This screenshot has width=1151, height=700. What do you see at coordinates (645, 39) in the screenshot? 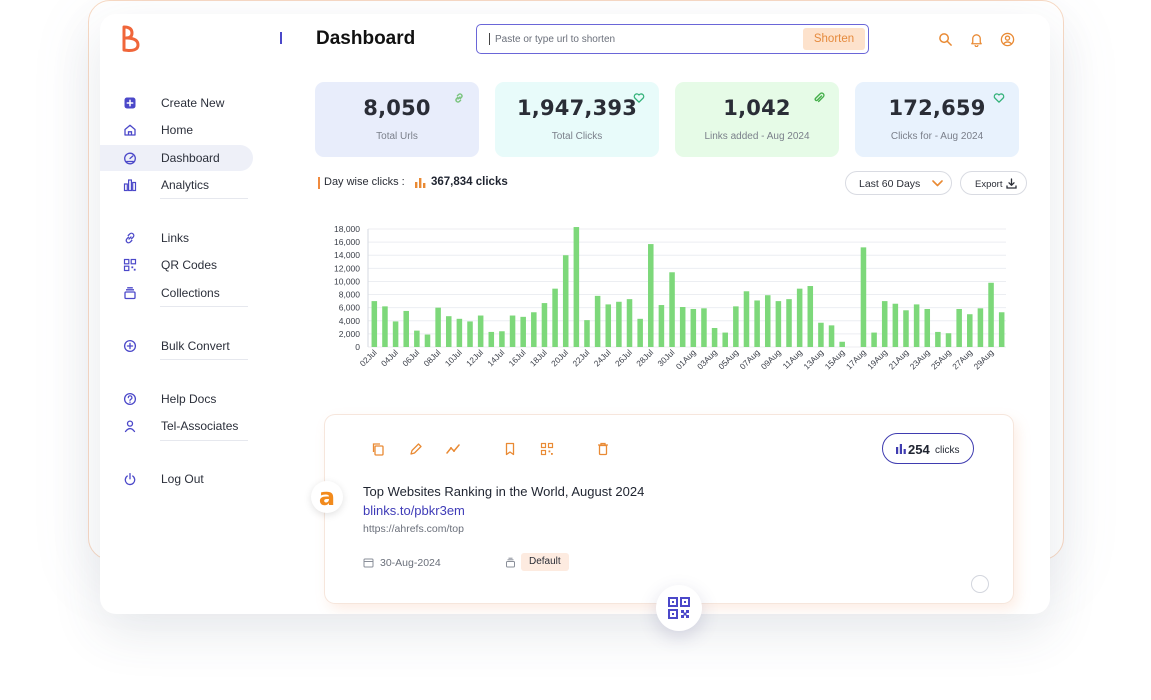
I see `url-input` at bounding box center [645, 39].